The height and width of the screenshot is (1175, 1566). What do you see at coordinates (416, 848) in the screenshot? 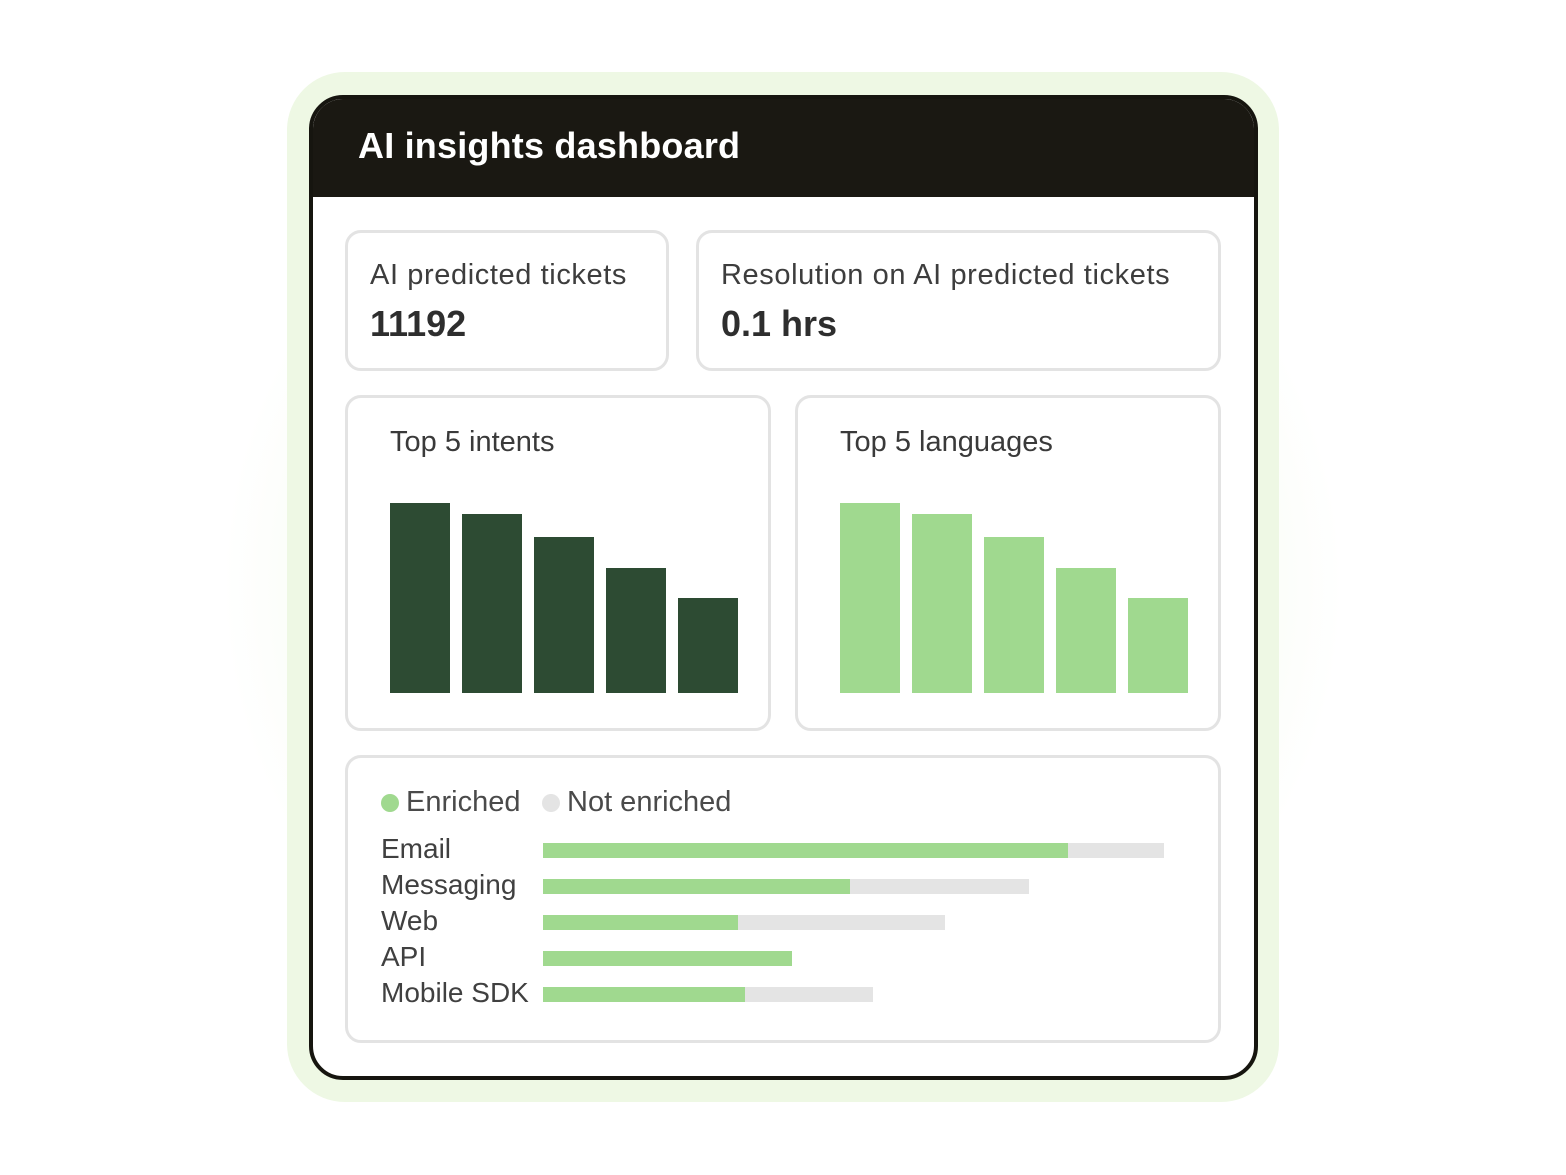
I see `row-label: Email` at bounding box center [416, 848].